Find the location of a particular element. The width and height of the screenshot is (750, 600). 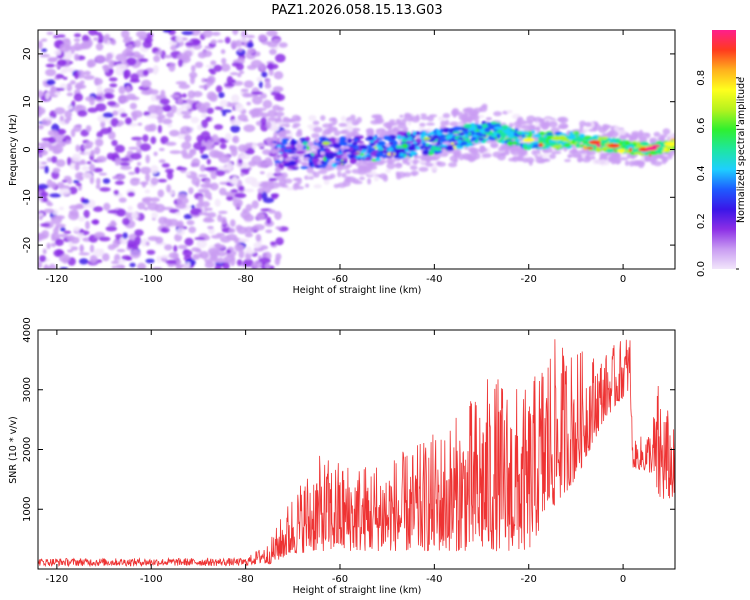

snr-y-tick-label: 1000 is located at coordinates (27, 509).